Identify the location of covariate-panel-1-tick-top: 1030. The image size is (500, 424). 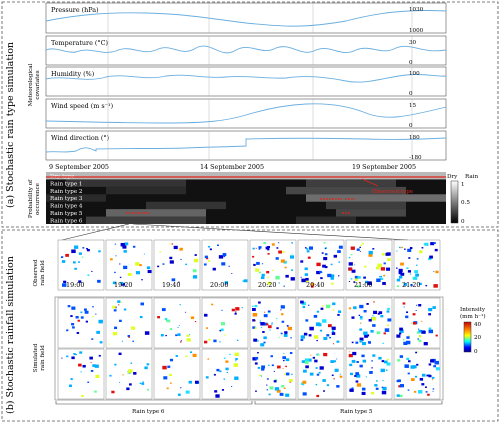
(416, 10).